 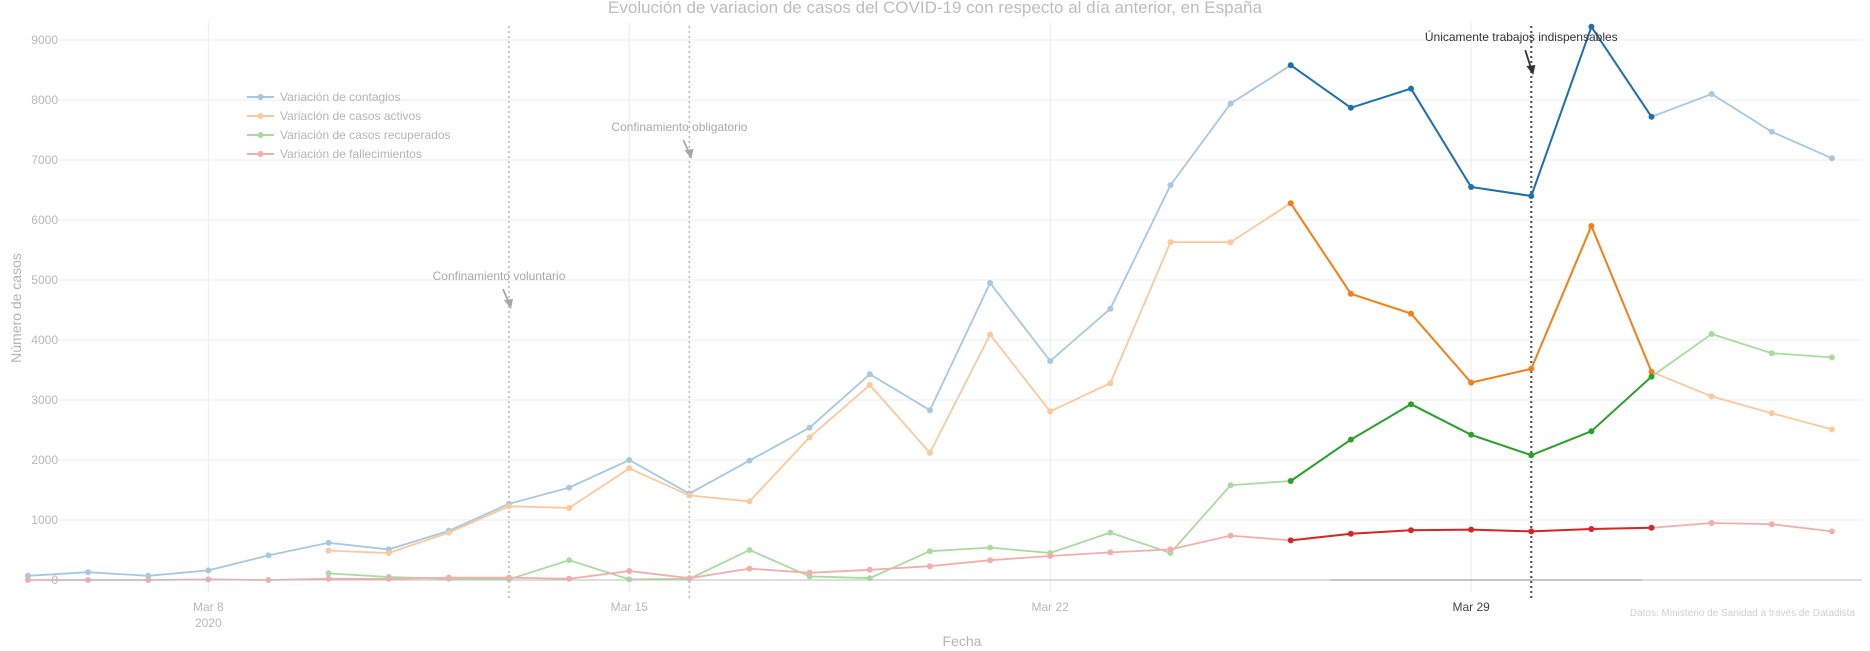 I want to click on y-axis-title: Número de casos, so click(x=16, y=308).